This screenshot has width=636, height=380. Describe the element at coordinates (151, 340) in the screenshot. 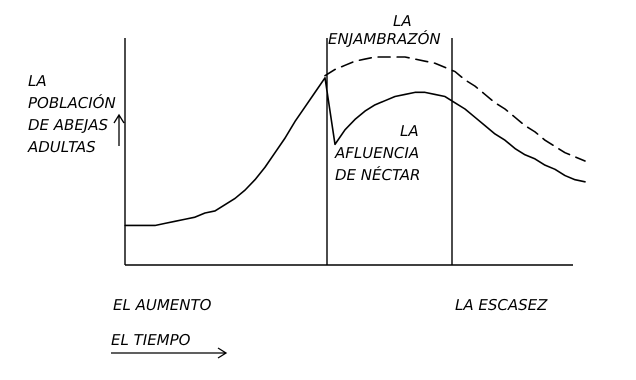

I see `x-axis-title: EL TIEMPO` at that location.